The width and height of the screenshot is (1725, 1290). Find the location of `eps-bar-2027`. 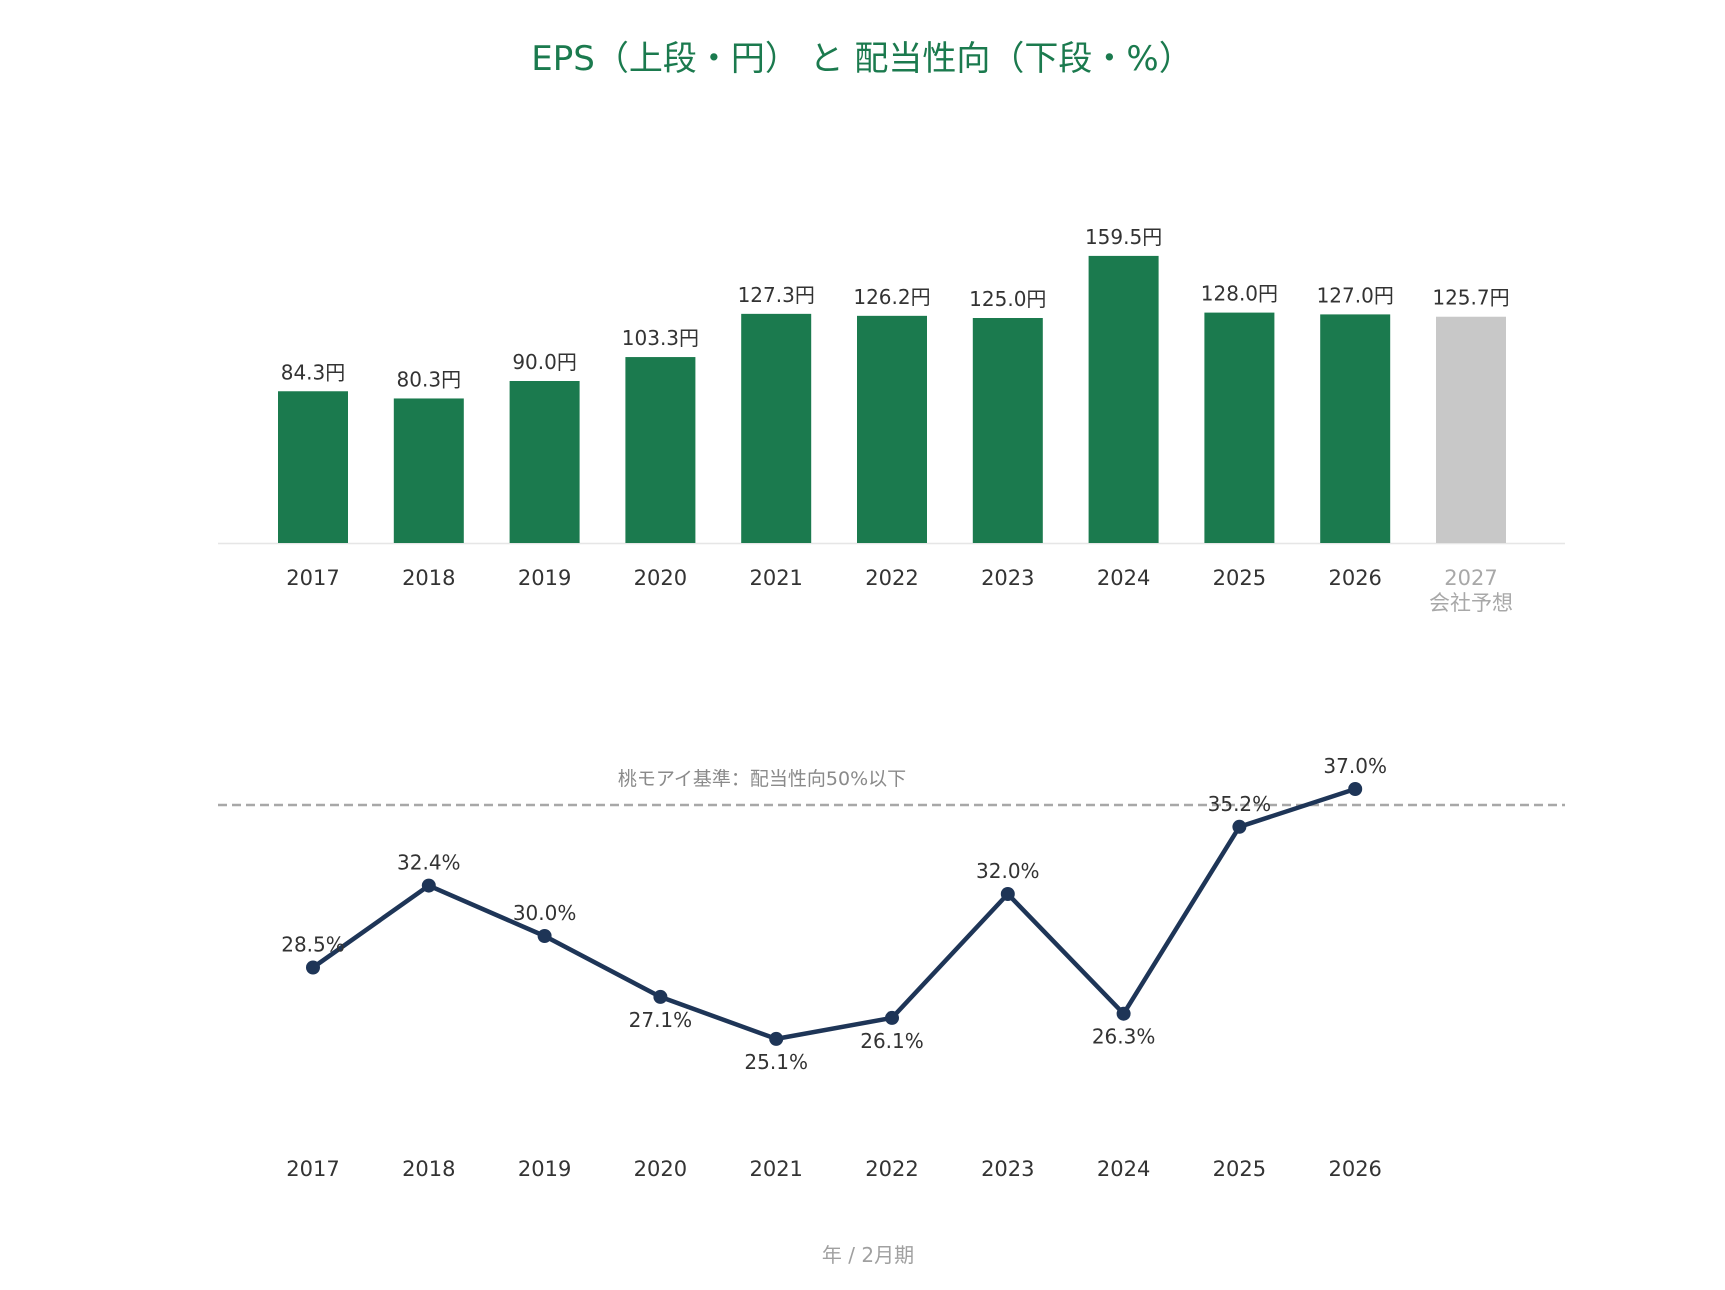

eps-bar-2027 is located at coordinates (1471, 429).